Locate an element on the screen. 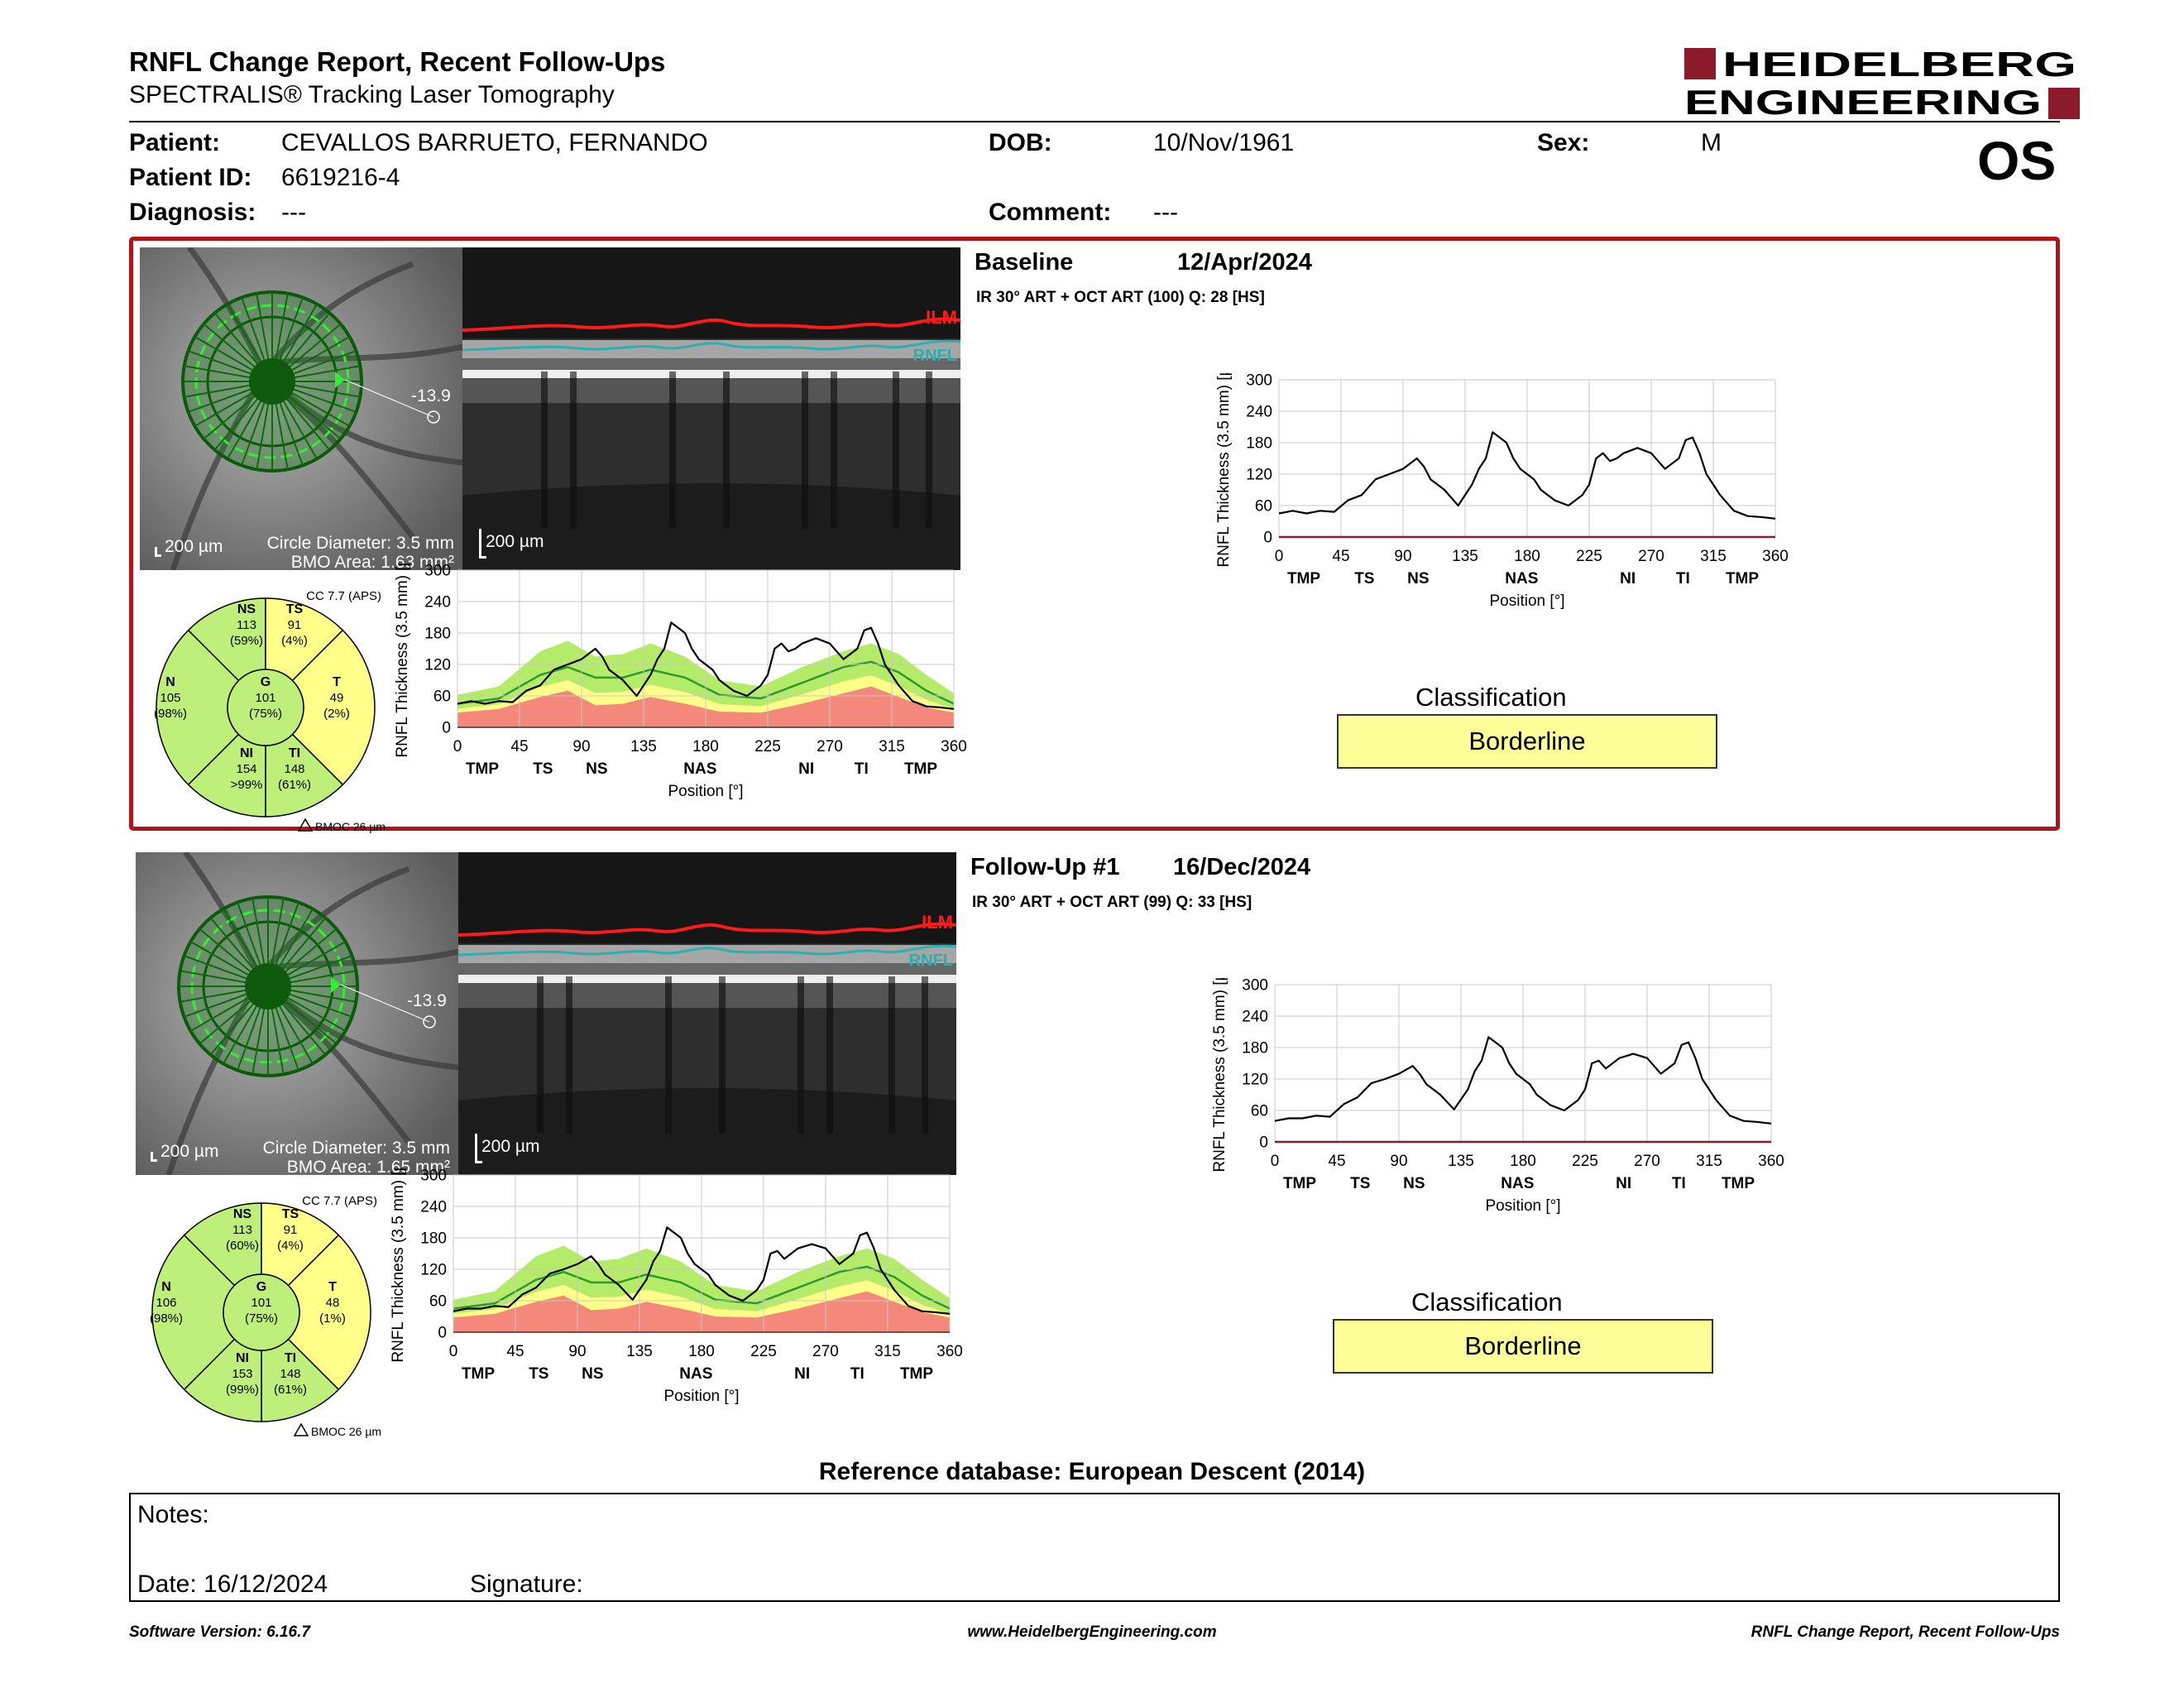 The image size is (2184, 1688). sector-ts-percentile: (4%) is located at coordinates (290, 1246).